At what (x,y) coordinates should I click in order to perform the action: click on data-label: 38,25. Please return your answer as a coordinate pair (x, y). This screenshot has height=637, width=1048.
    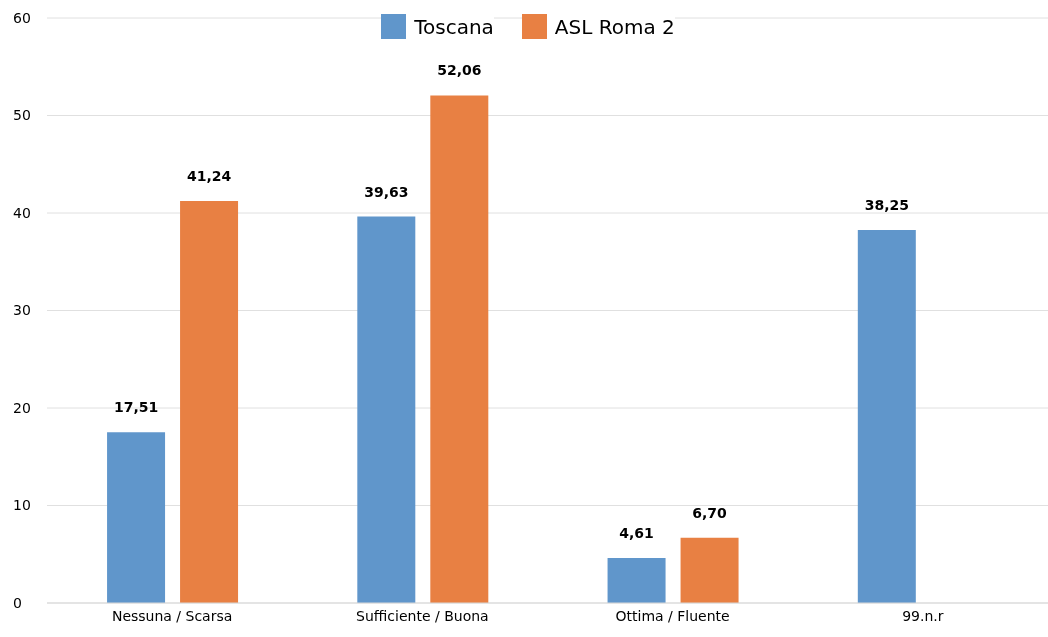
    Looking at the image, I should click on (886, 205).